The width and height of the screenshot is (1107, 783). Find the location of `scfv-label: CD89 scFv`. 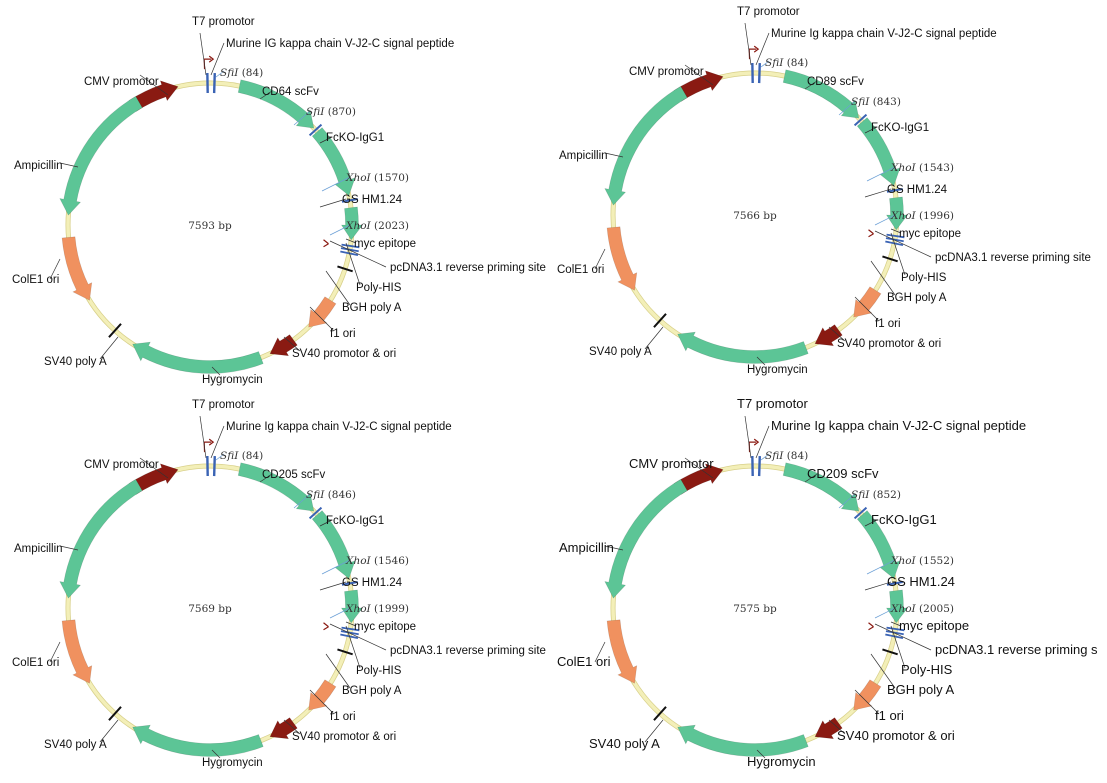

scfv-label: CD89 scFv is located at coordinates (835, 82).